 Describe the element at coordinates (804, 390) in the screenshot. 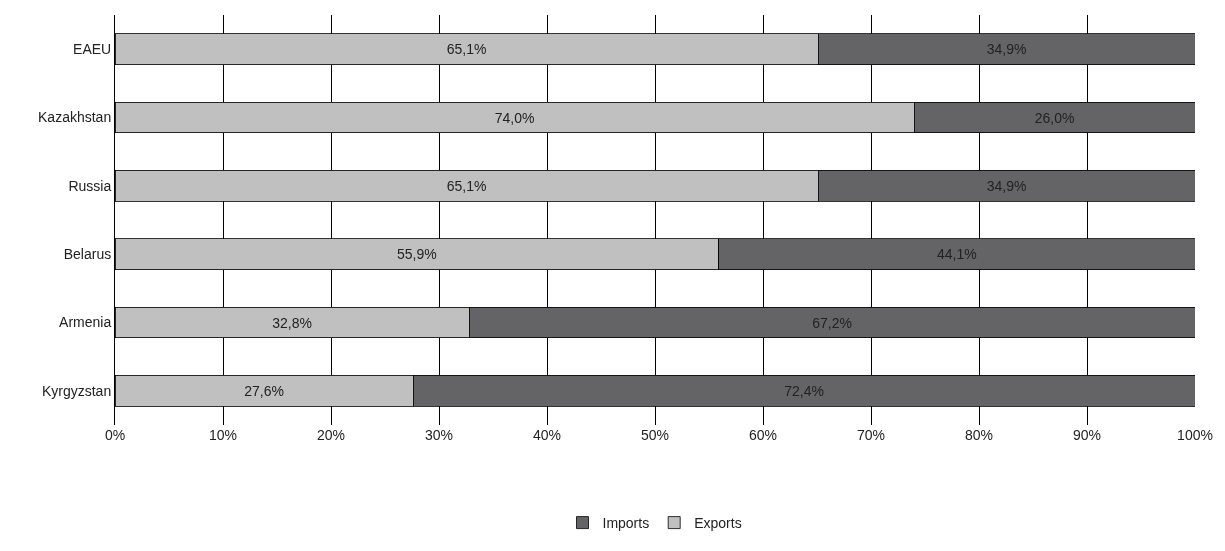

I see `data-label: 72,4%` at that location.